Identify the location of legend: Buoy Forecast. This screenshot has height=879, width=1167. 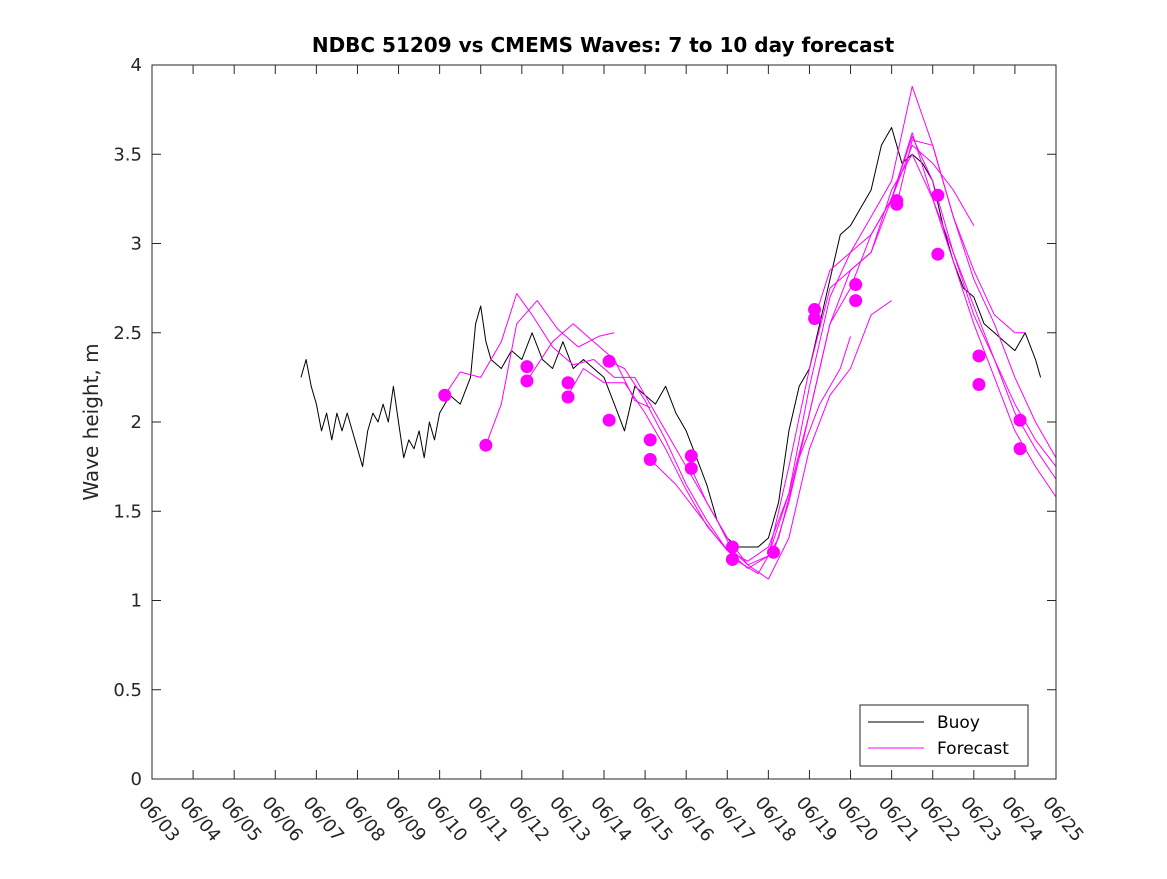
(944, 735).